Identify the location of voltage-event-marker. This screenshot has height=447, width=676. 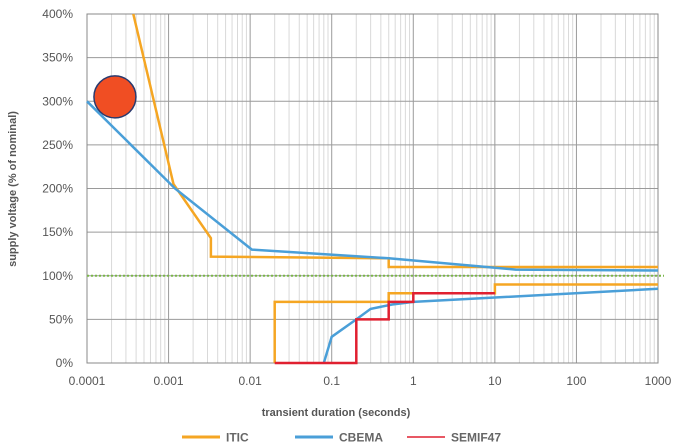
(115, 97).